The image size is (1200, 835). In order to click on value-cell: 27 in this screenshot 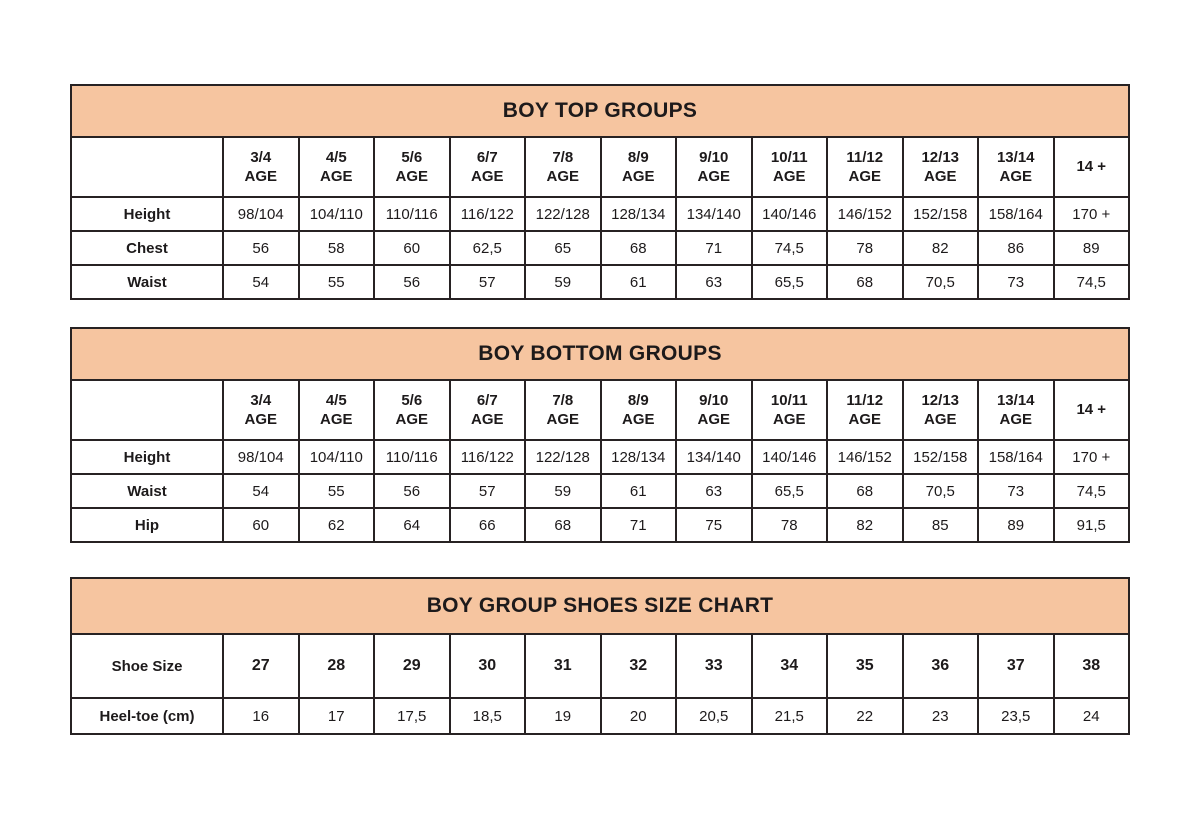, I will do `click(261, 666)`.